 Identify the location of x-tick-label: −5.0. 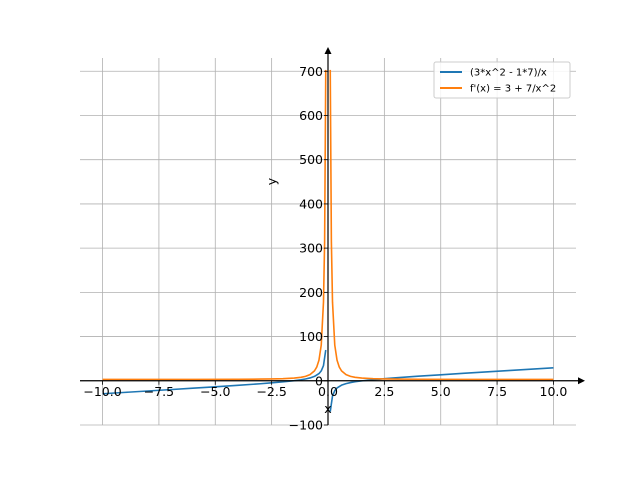
(215, 391).